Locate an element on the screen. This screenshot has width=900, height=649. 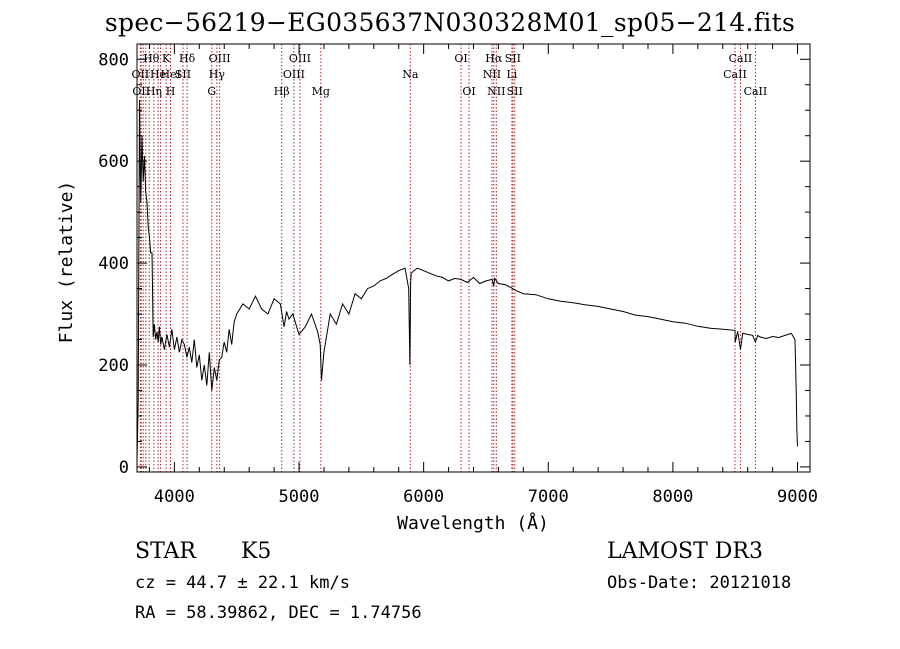
x-tick-label: 7000 is located at coordinates (548, 497).